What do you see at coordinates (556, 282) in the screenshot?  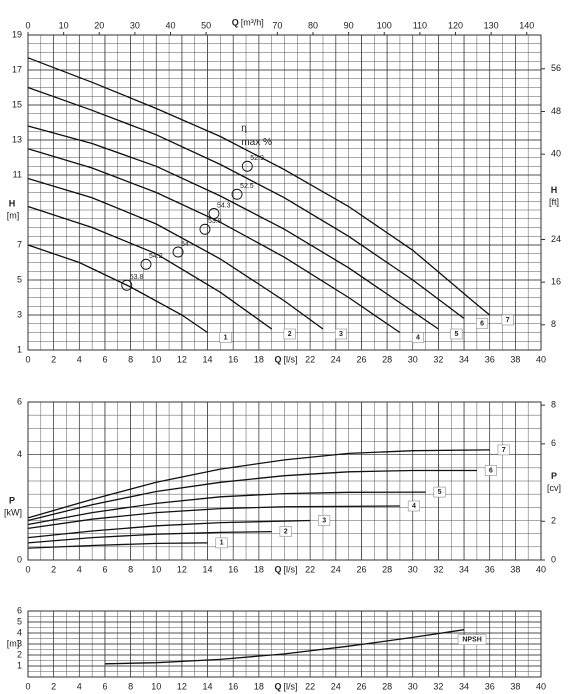 I see `y2-tick-label: 16` at bounding box center [556, 282].